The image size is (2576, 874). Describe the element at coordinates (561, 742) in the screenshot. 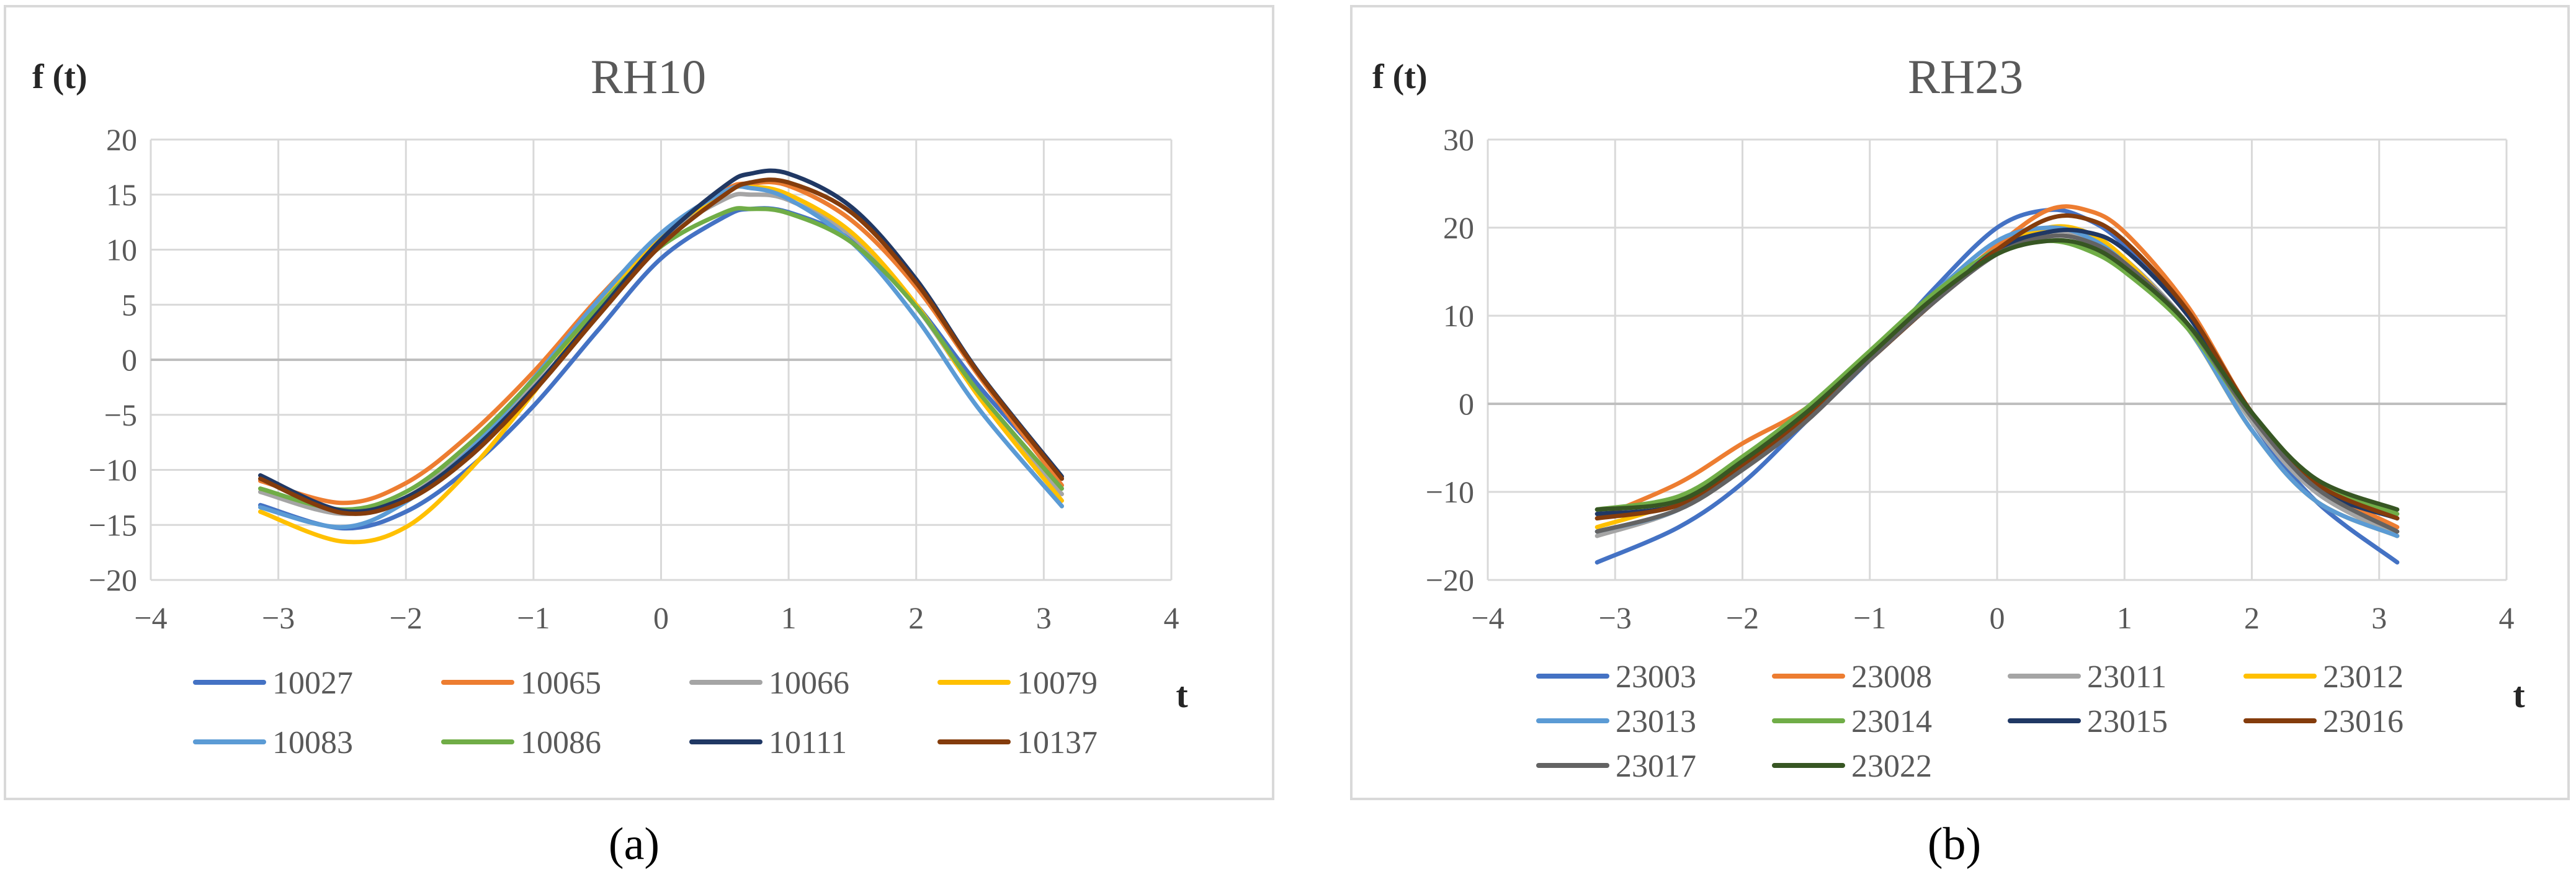

I see `legend-label: 10086` at that location.